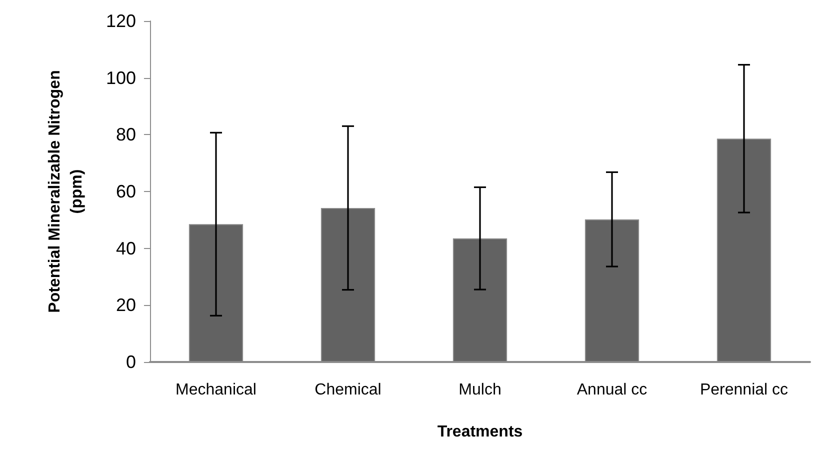 The image size is (834, 467). Describe the element at coordinates (480, 432) in the screenshot. I see `x-axis-title: Treatments` at that location.